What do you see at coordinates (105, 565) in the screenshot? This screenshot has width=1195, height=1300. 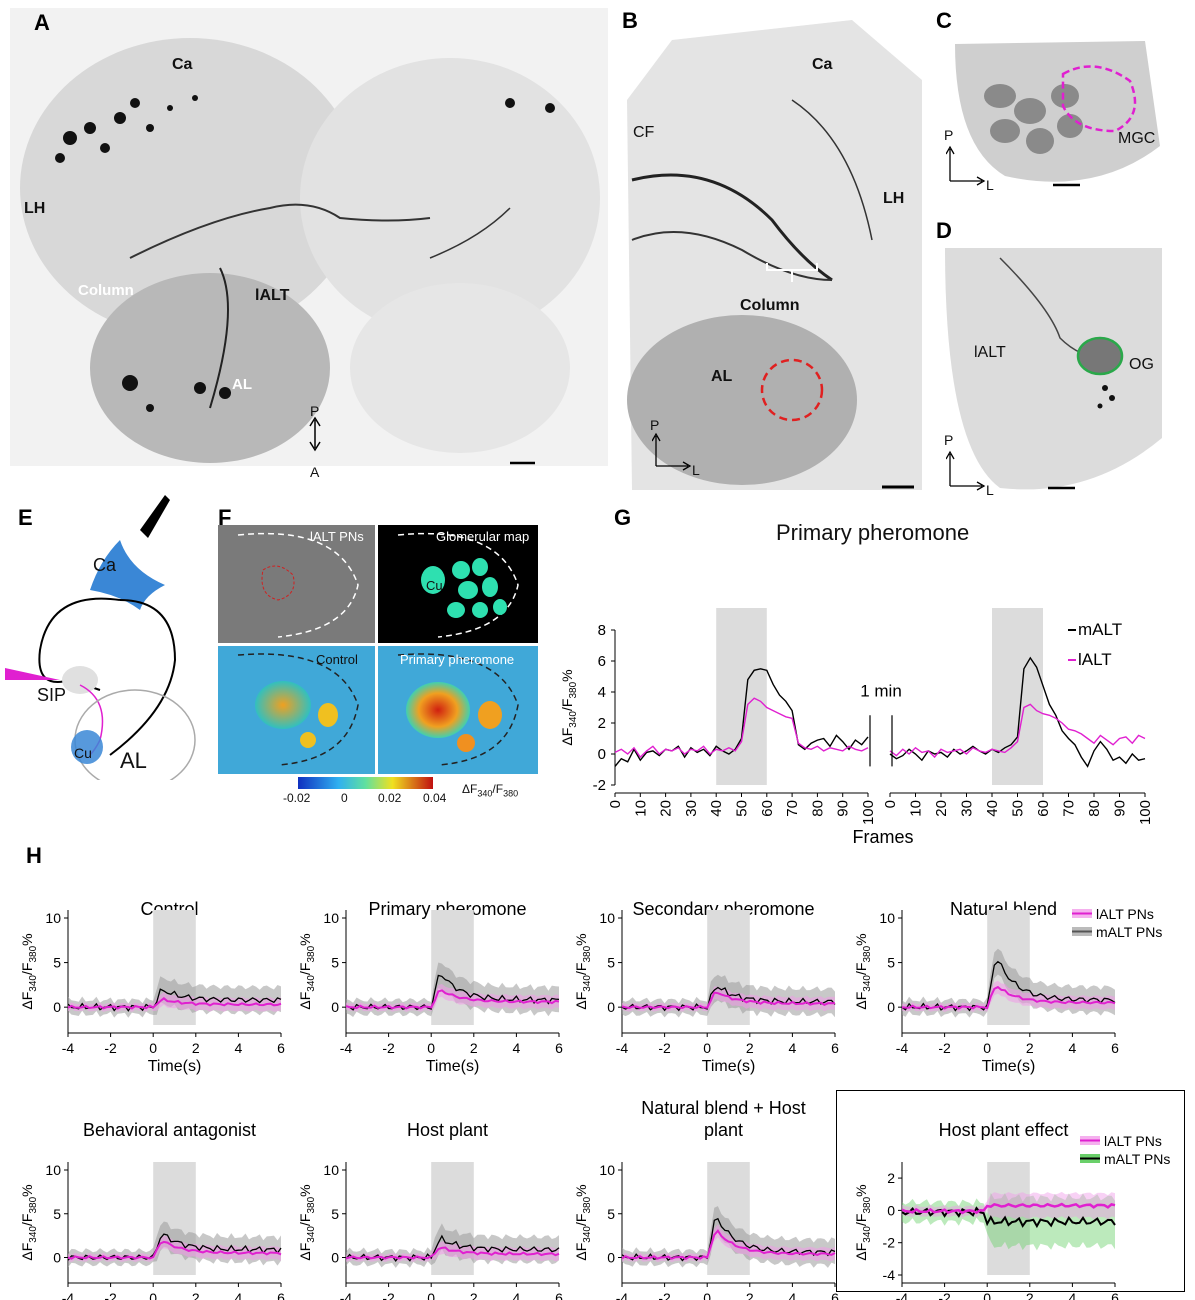 I see `label-ca-e: Ca` at bounding box center [105, 565].